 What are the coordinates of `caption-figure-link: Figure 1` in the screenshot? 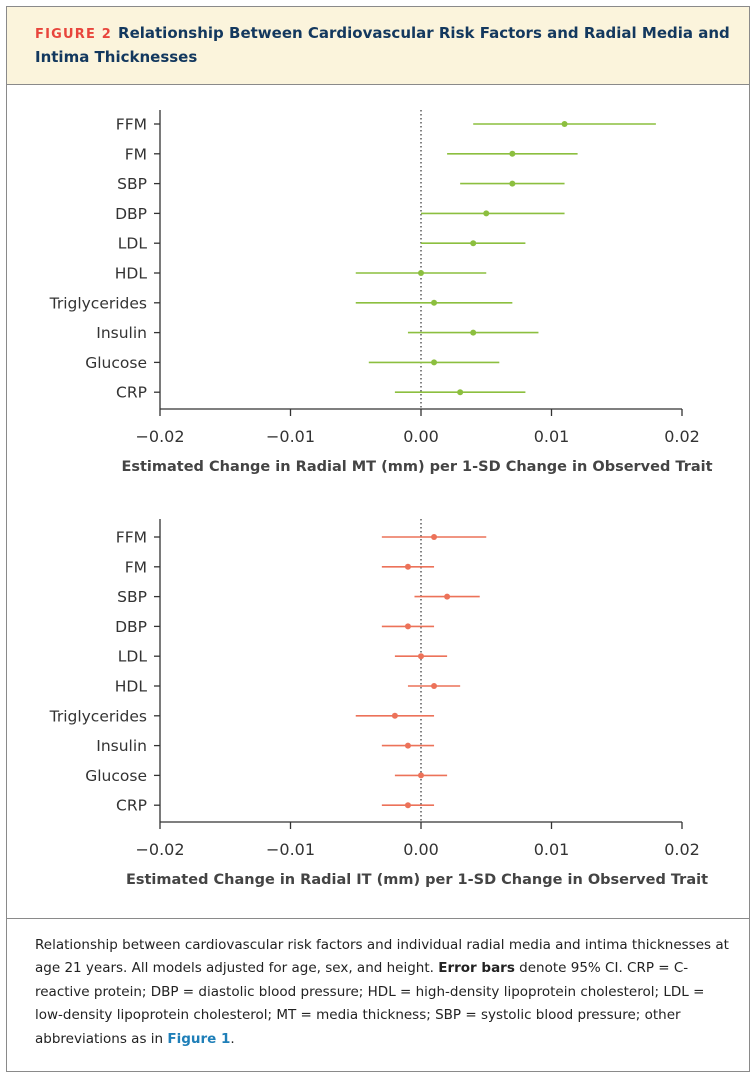 It's located at (199, 1038).